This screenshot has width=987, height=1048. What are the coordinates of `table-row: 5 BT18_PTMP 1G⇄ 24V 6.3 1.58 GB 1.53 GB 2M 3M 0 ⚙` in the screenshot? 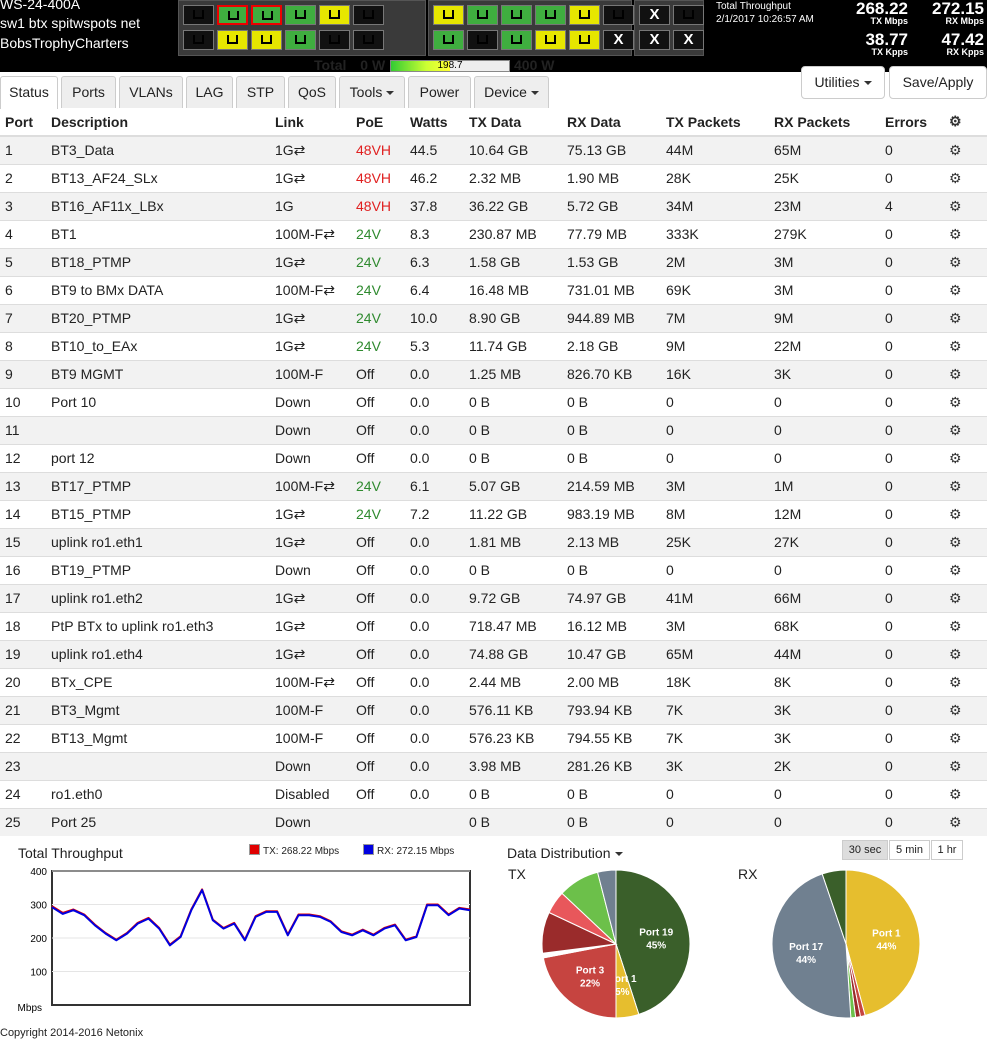 It's located at (493, 261).